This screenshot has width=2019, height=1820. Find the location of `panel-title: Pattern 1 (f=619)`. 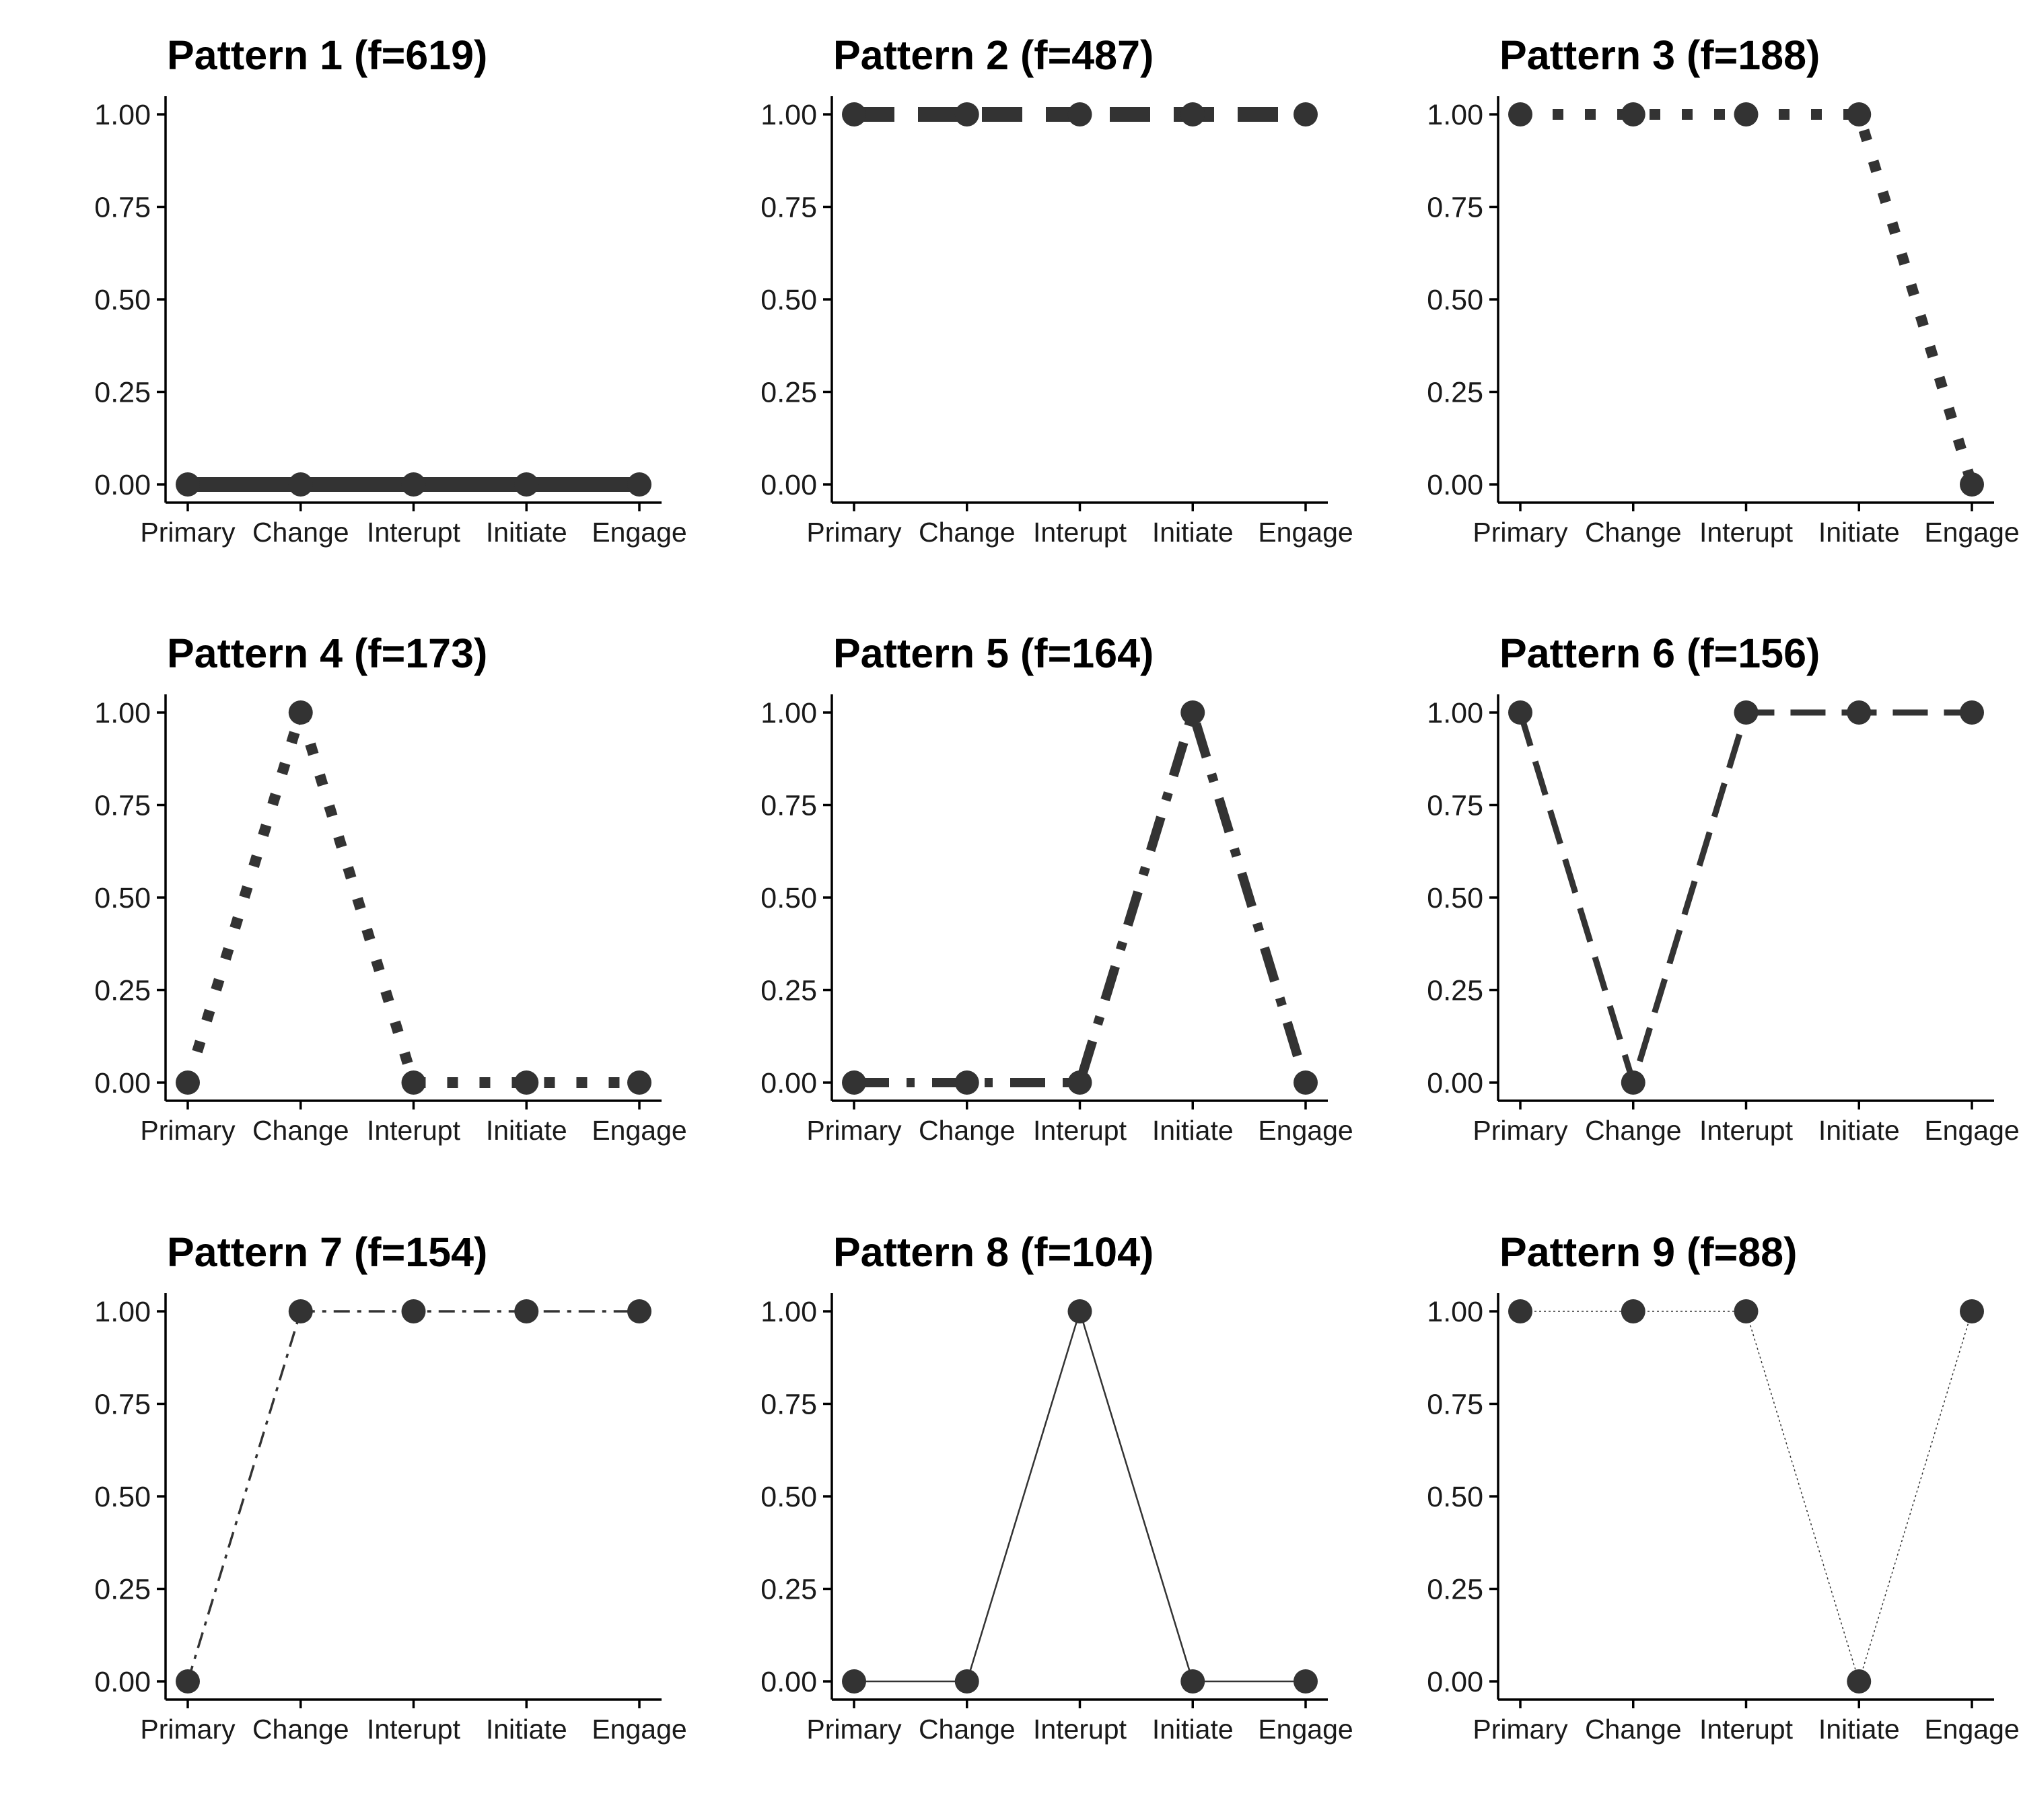

panel-title: Pattern 1 (f=619) is located at coordinates (327, 55).